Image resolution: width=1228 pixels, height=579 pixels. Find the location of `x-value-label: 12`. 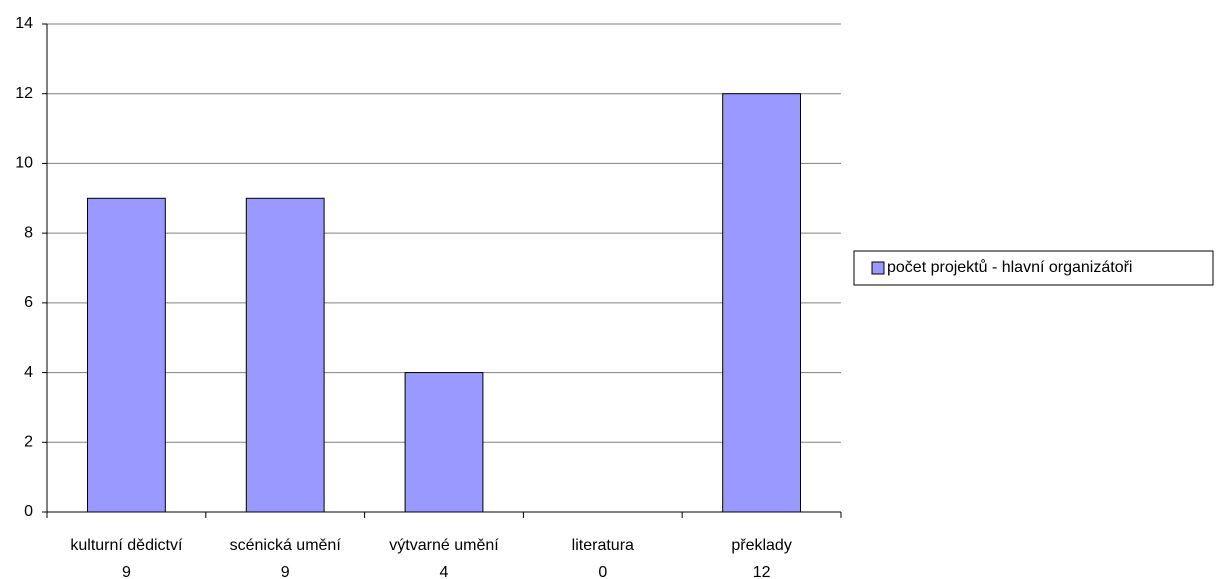

x-value-label: 12 is located at coordinates (762, 571).